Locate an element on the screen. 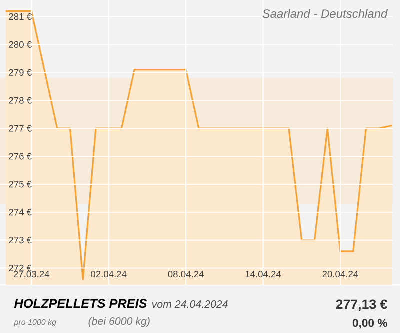 This screenshot has height=333, width=400. y-tick-label: 273 € is located at coordinates (20, 240).